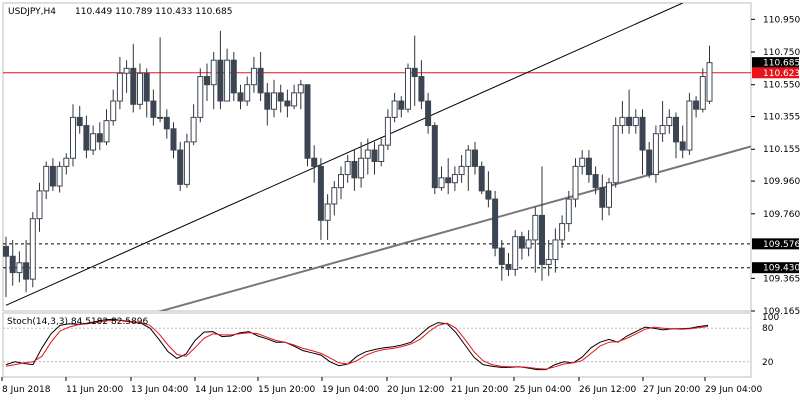 This screenshot has width=800, height=400. What do you see at coordinates (781, 74) in the screenshot?
I see `price-label: 110.623` at bounding box center [781, 74].